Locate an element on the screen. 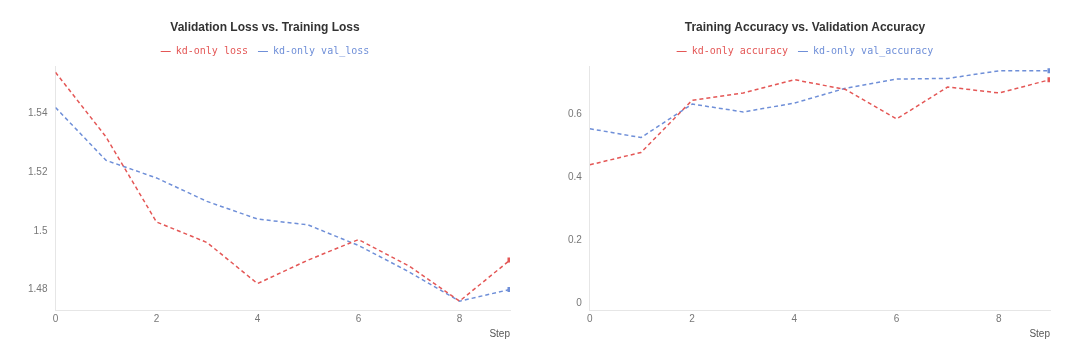 The image size is (1080, 344). legend-label: kd-only accuracy is located at coordinates (739, 50).